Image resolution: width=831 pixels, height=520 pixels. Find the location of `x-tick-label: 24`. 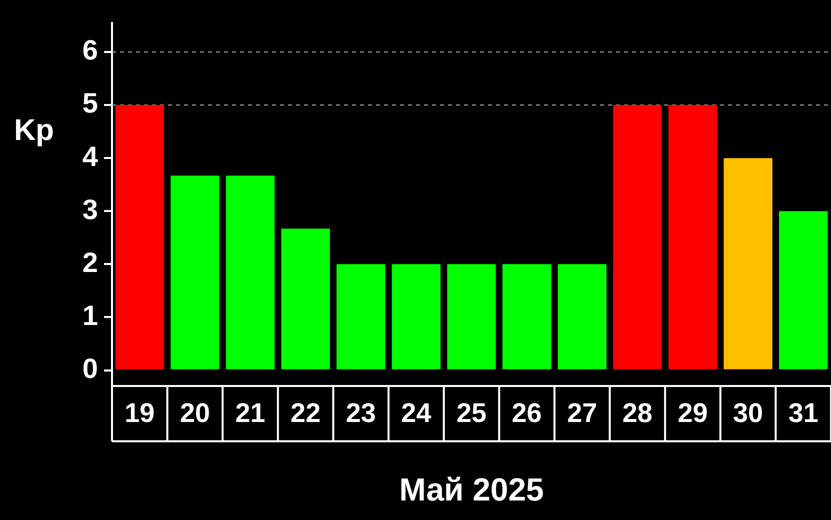

x-tick-label: 24 is located at coordinates (416, 413).